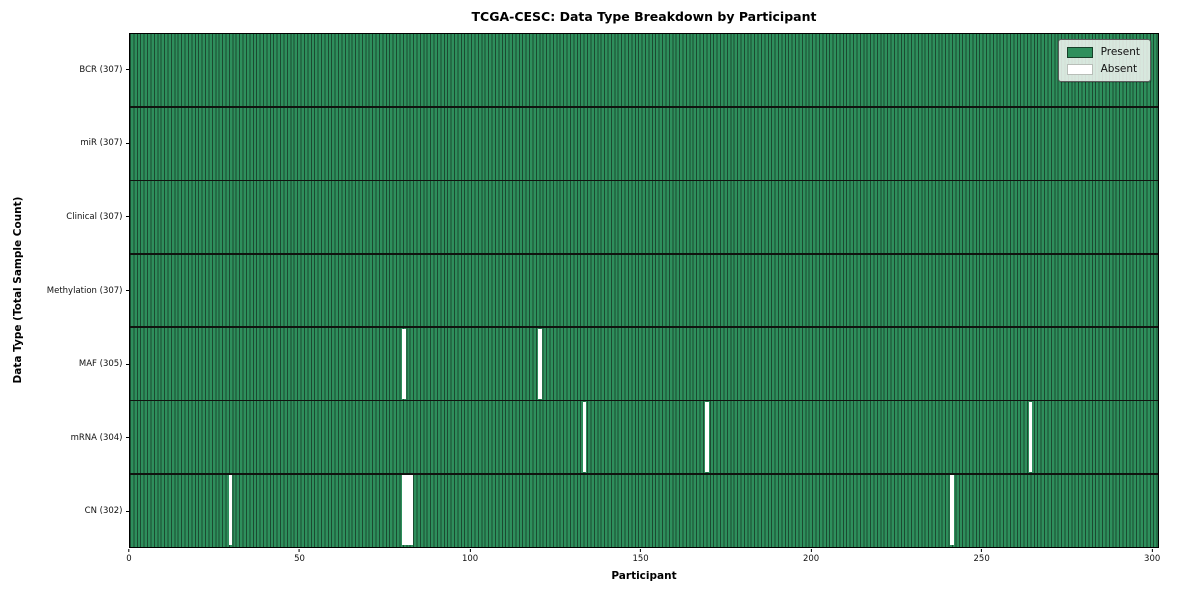 This screenshot has width=1200, height=600. I want to click on x-tick-label: 200, so click(811, 558).